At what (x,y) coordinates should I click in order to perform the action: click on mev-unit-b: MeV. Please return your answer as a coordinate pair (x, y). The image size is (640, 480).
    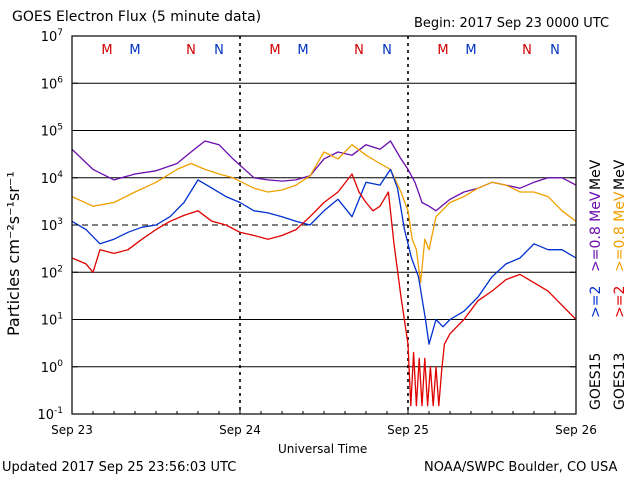
    Looking at the image, I should click on (620, 174).